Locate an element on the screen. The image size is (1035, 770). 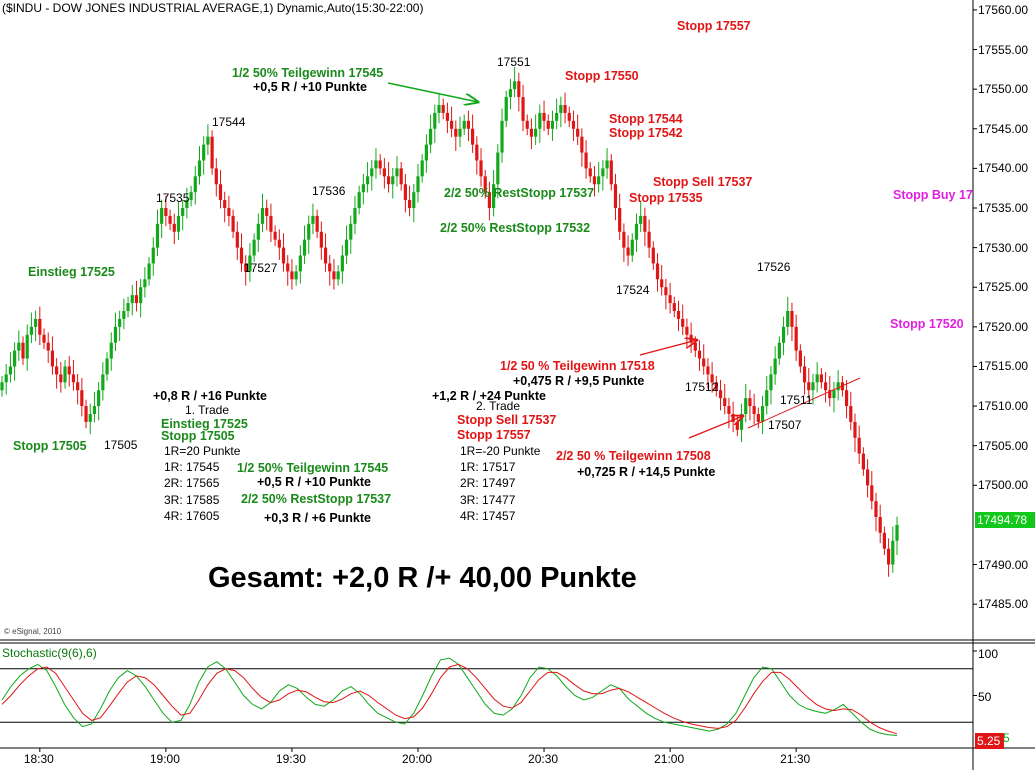
label-17512: 17512 is located at coordinates (702, 387).